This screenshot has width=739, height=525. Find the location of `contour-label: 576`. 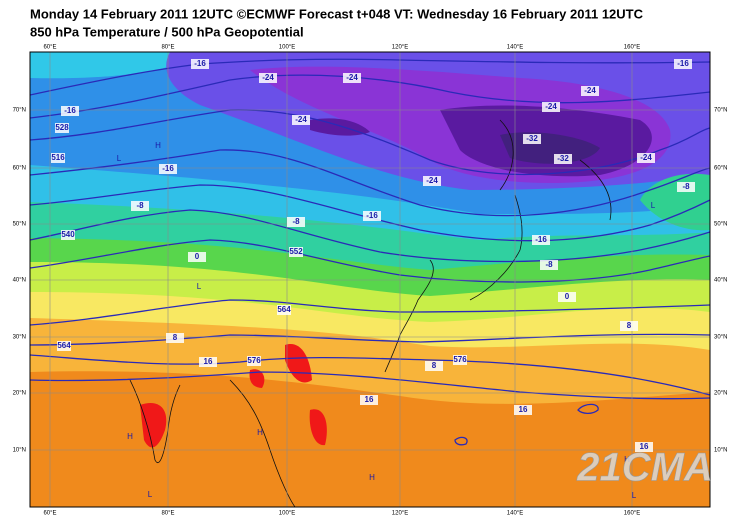

contour-label: 576 is located at coordinates (254, 360).